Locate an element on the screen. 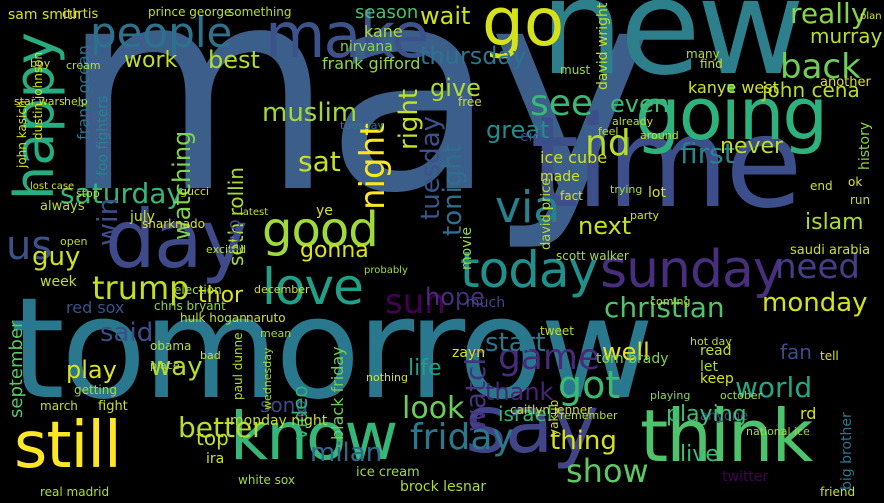  word-anyone: anyone is located at coordinates (724, 416).